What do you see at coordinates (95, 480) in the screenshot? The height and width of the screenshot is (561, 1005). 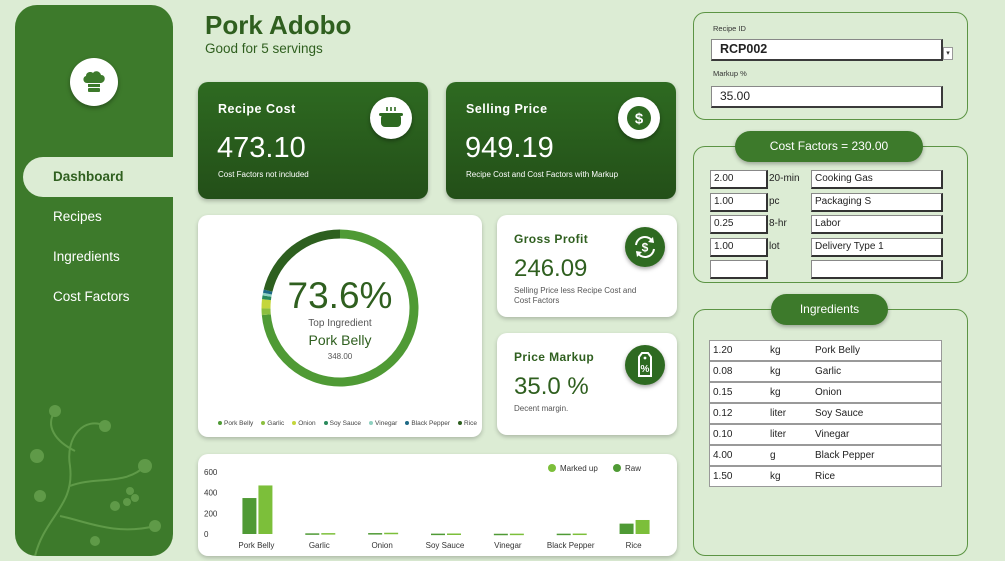 I see `vine-decoration` at bounding box center [95, 480].